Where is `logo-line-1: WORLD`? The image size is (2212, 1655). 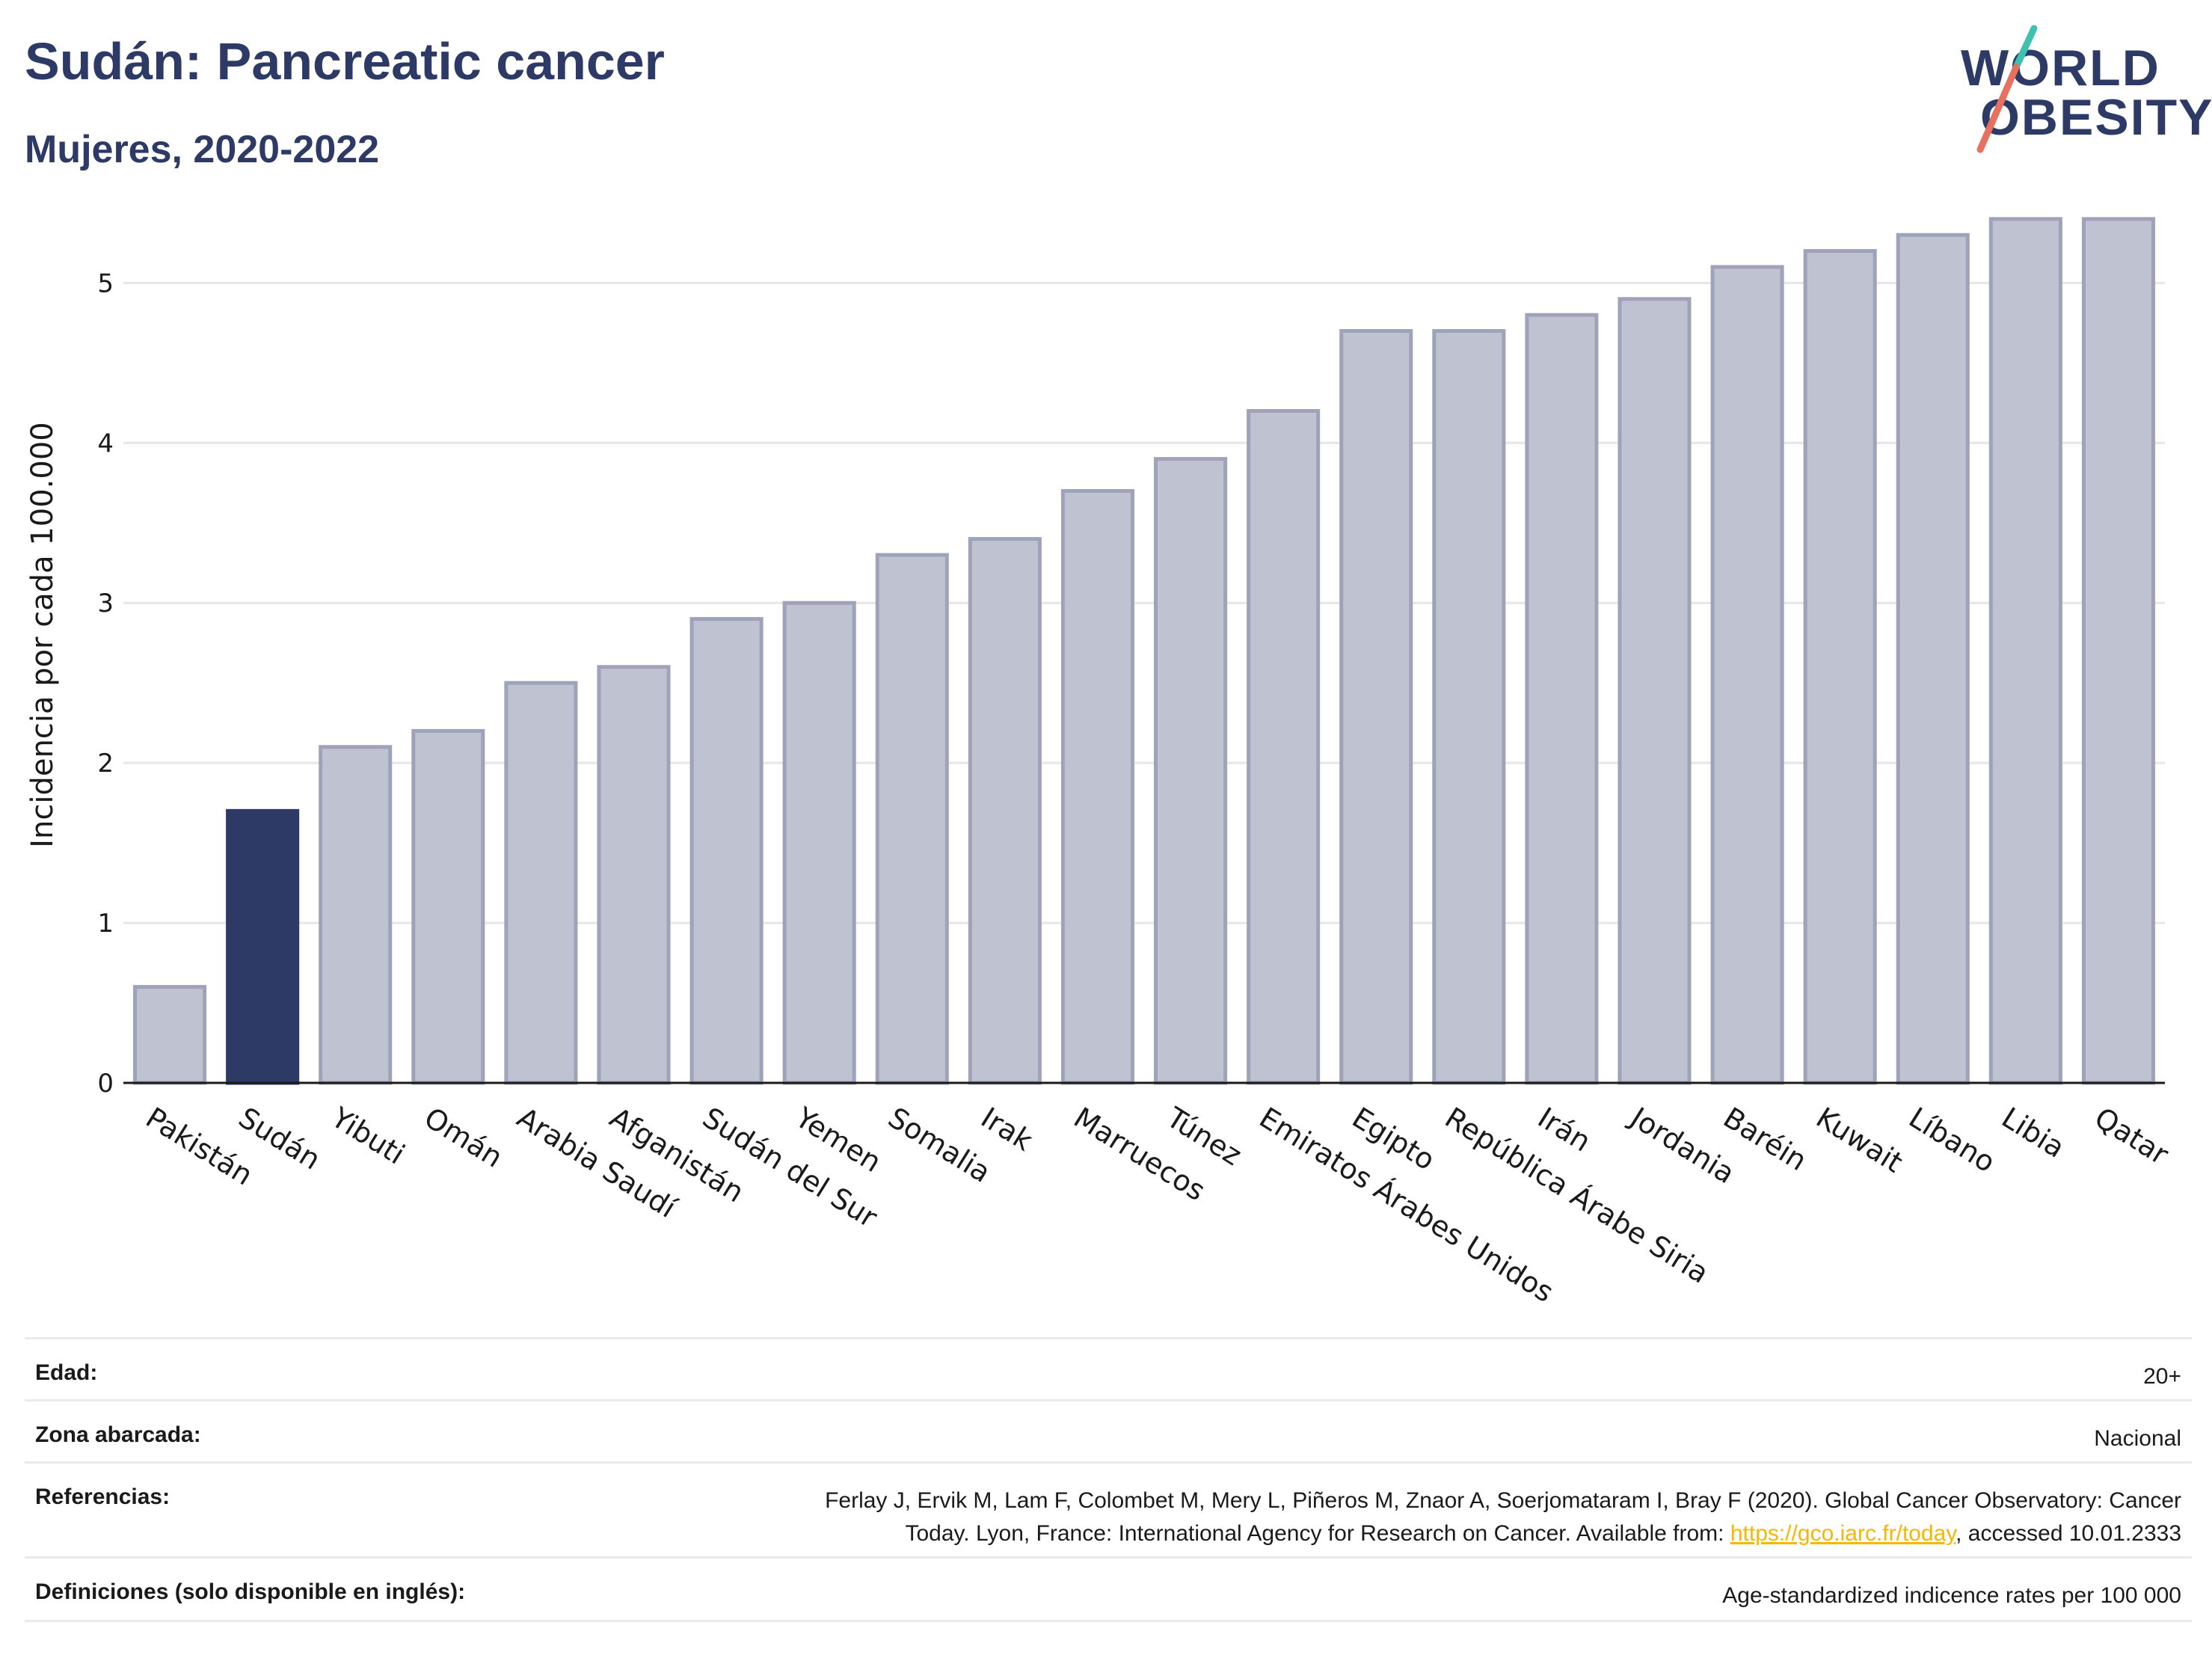 logo-line-1: WORLD is located at coordinates (2060, 68).